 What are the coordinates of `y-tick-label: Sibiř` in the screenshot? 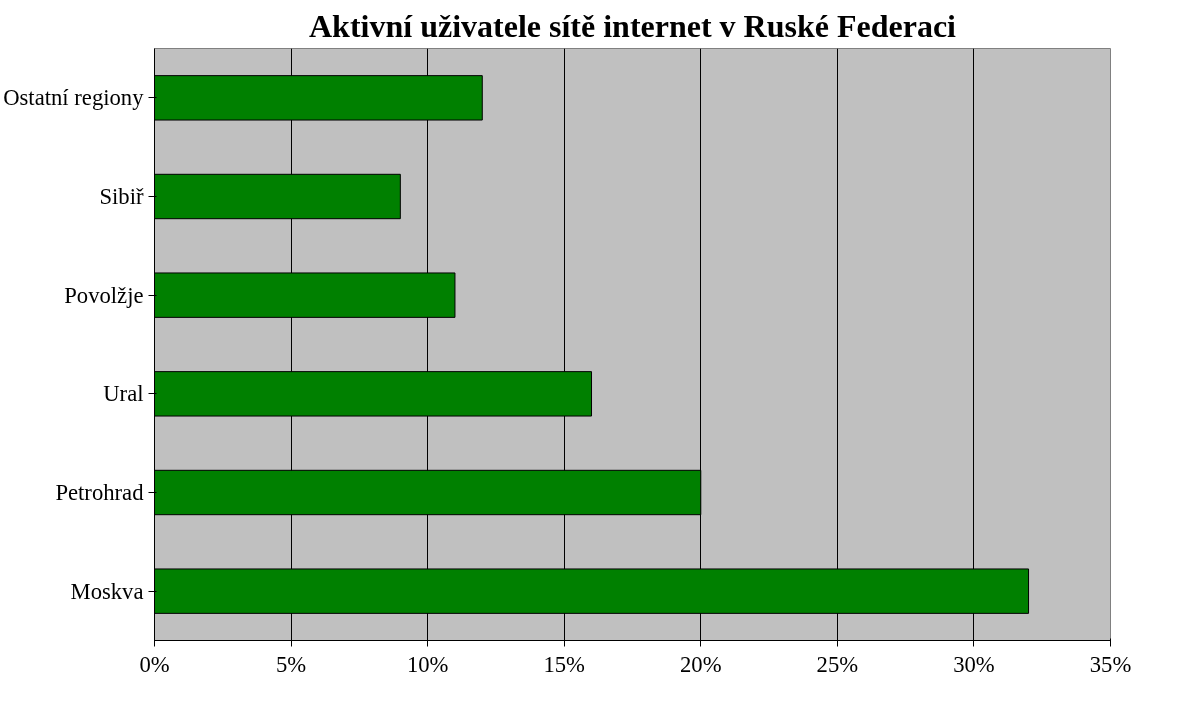 It's located at (121, 196).